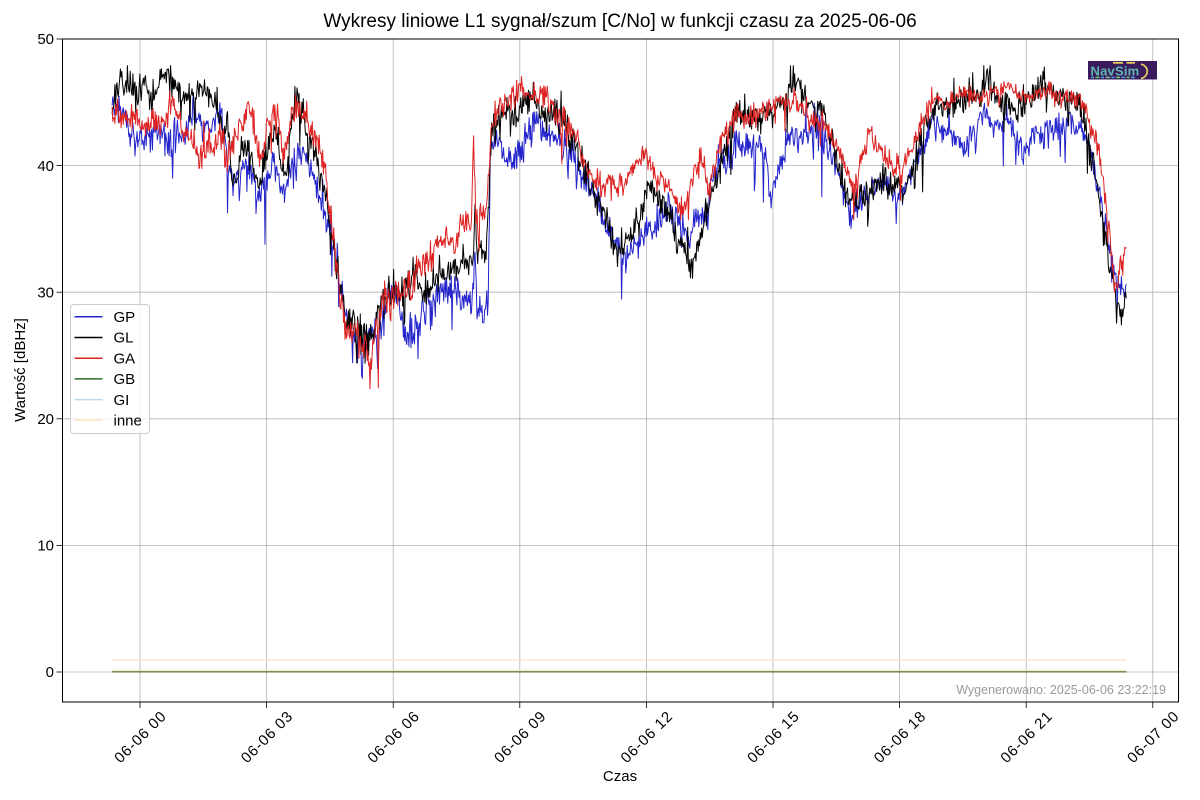 This screenshot has width=1200, height=800. Describe the element at coordinates (45, 419) in the screenshot. I see `svg-text: 20` at that location.